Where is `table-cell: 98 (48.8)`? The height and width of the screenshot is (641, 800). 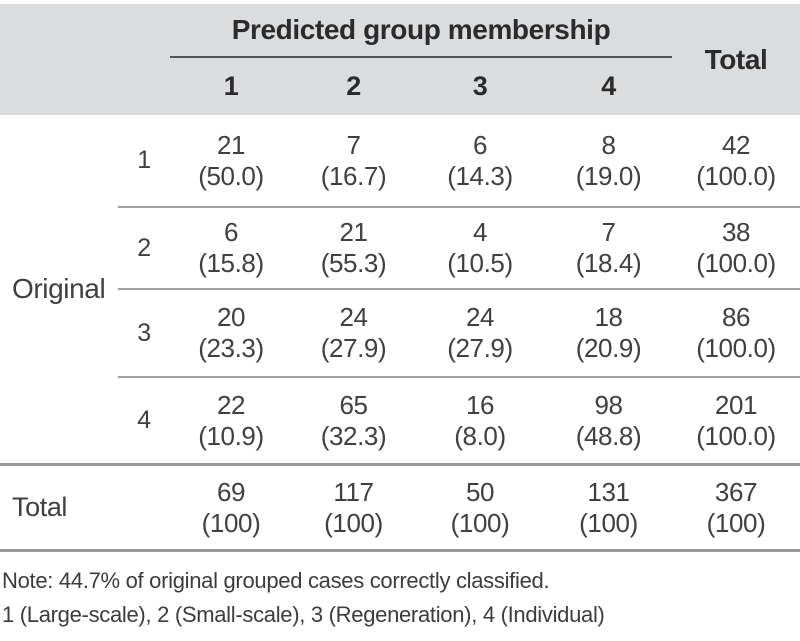 table-cell: 98 (48.8) is located at coordinates (608, 422).